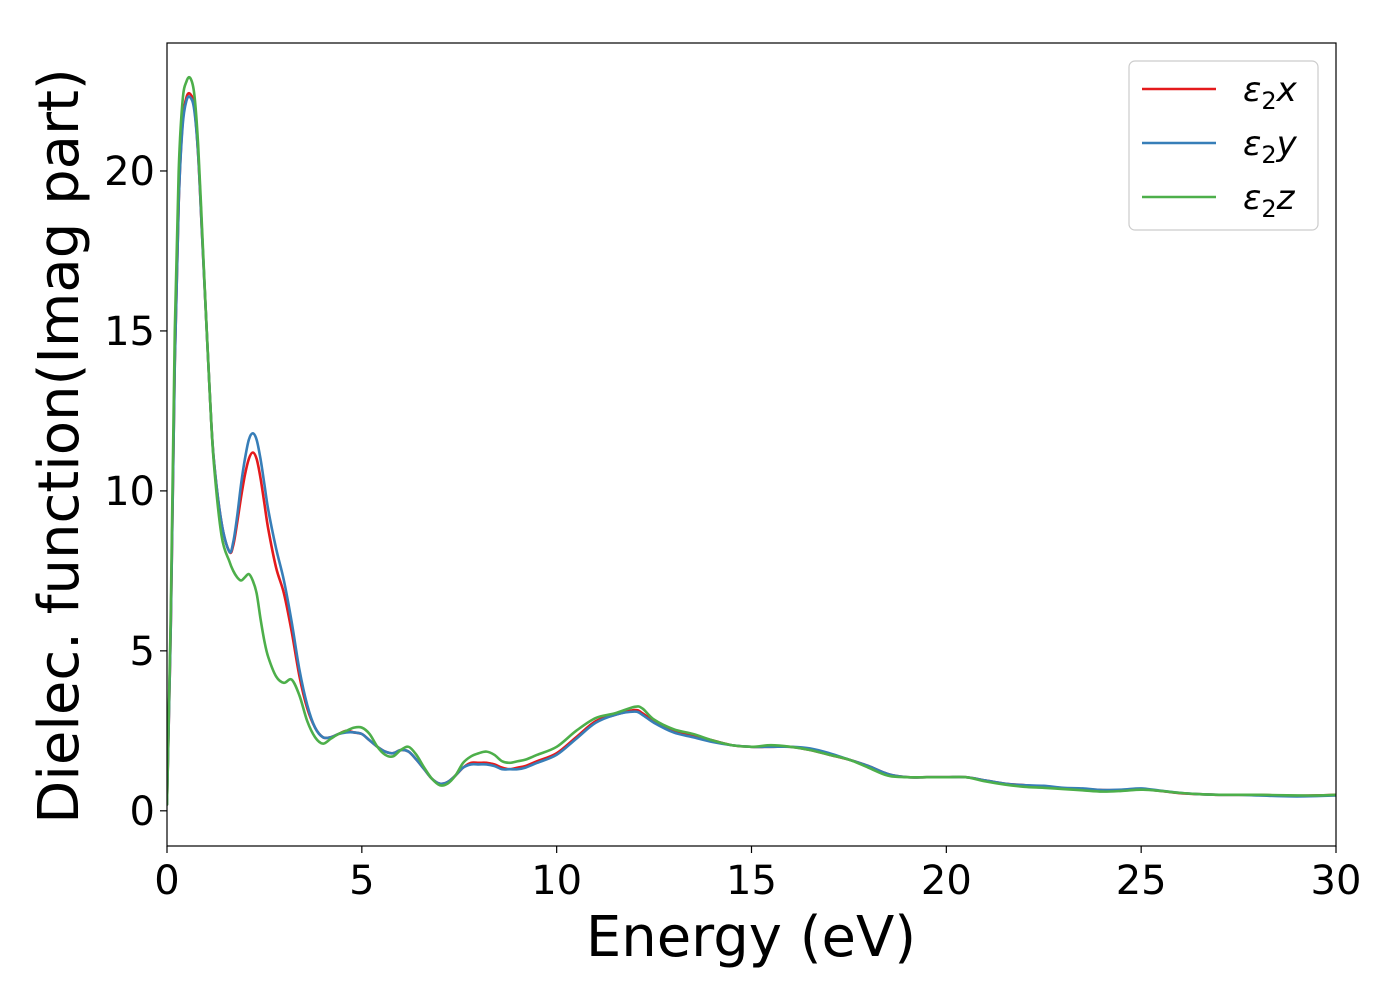  I want to click on y-tick-label: 5, so click(142, 652).